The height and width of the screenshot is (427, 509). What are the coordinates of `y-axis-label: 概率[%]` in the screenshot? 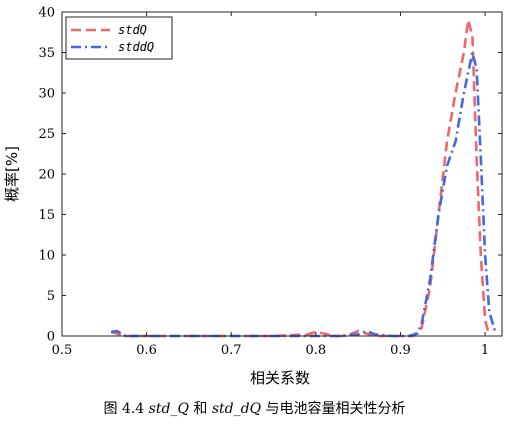 It's located at (12, 174).